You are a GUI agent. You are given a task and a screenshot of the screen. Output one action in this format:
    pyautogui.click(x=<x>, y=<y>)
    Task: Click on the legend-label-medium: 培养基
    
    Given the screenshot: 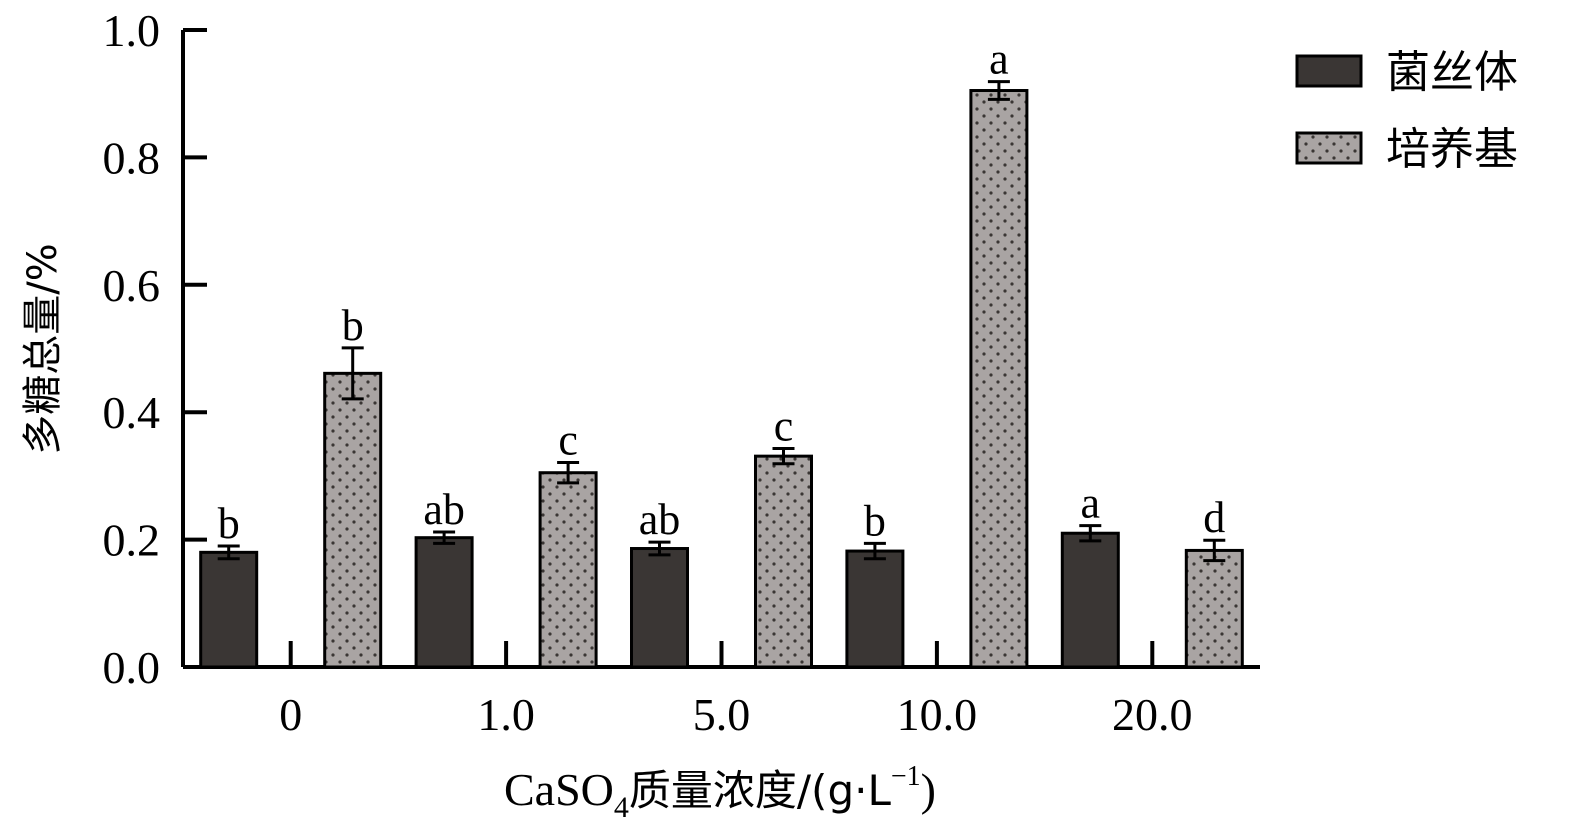 What is the action you would take?
    pyautogui.click(x=1452, y=149)
    